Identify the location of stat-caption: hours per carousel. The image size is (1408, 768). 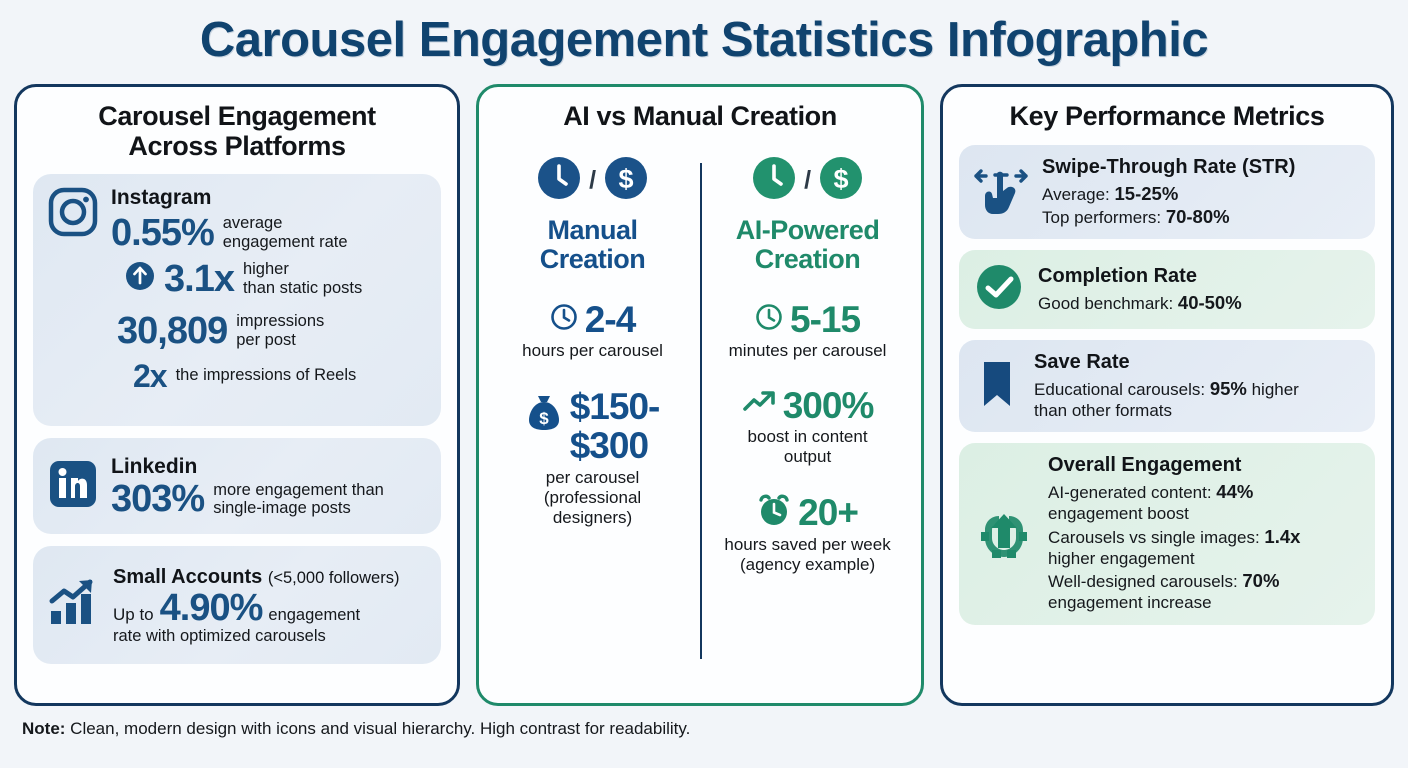
(592, 350).